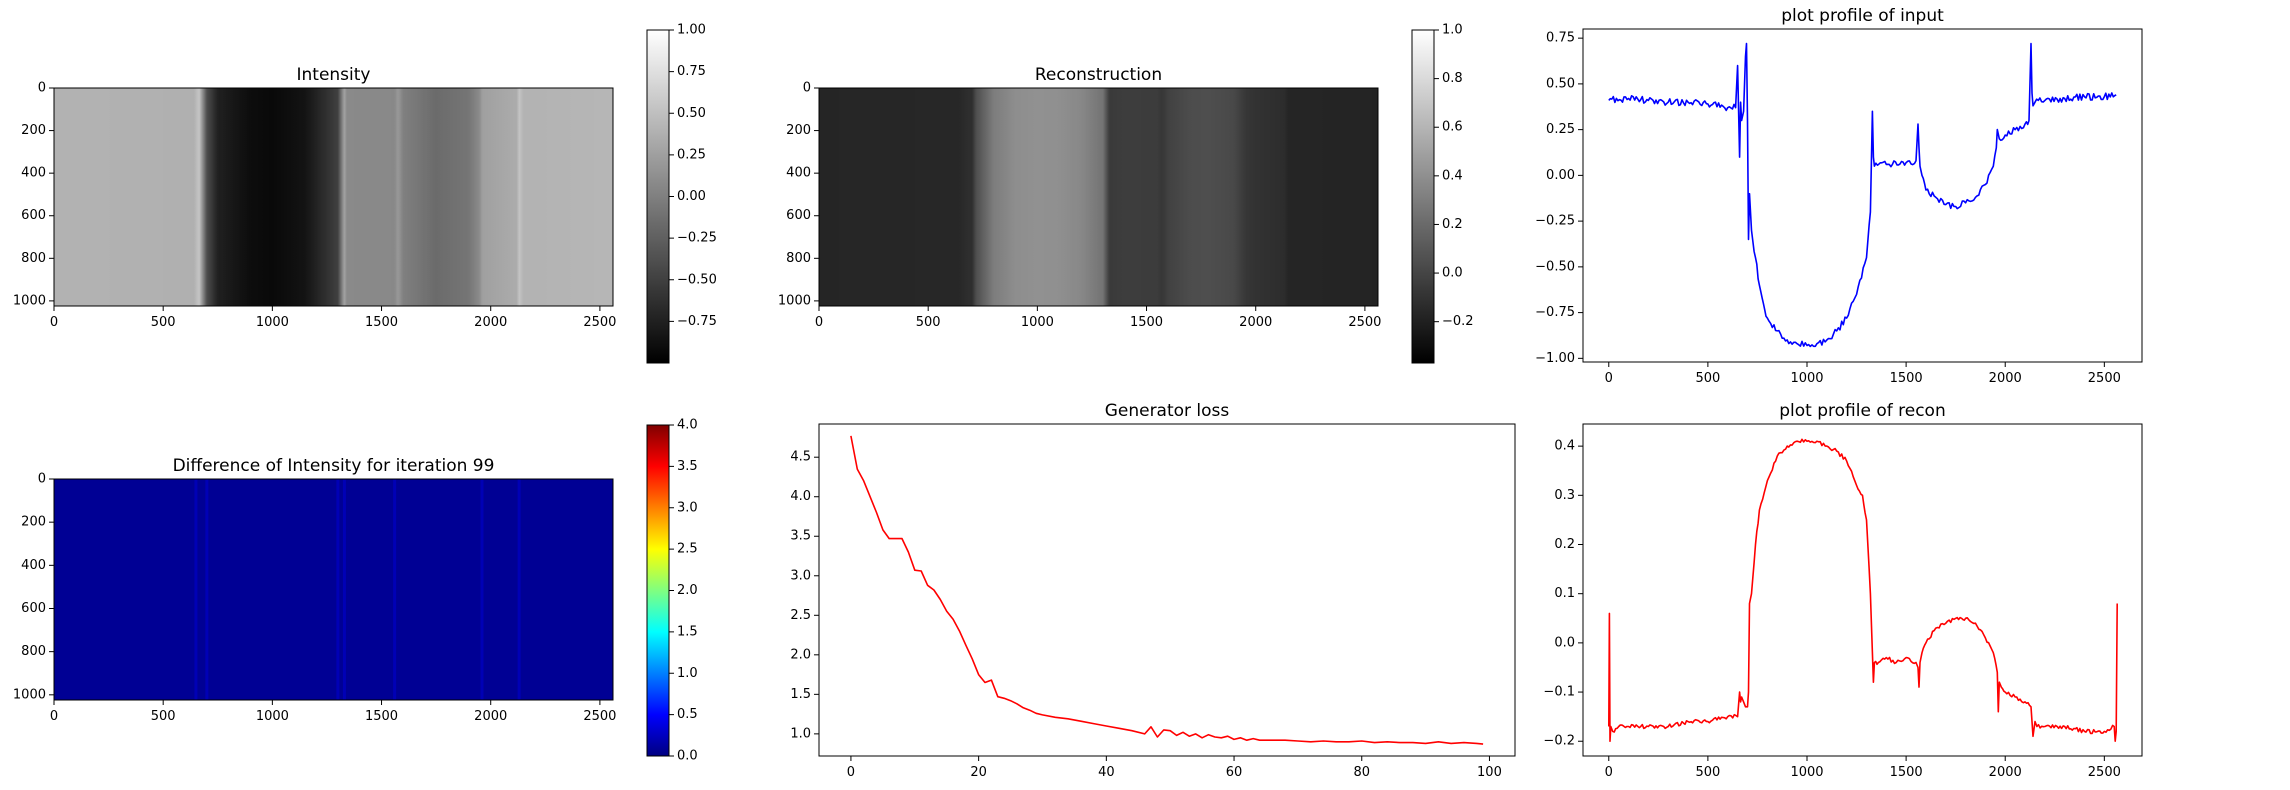 The width and height of the screenshot is (2290, 790). Describe the element at coordinates (272, 716) in the screenshot. I see `difference-xtick-label: 1000` at that location.